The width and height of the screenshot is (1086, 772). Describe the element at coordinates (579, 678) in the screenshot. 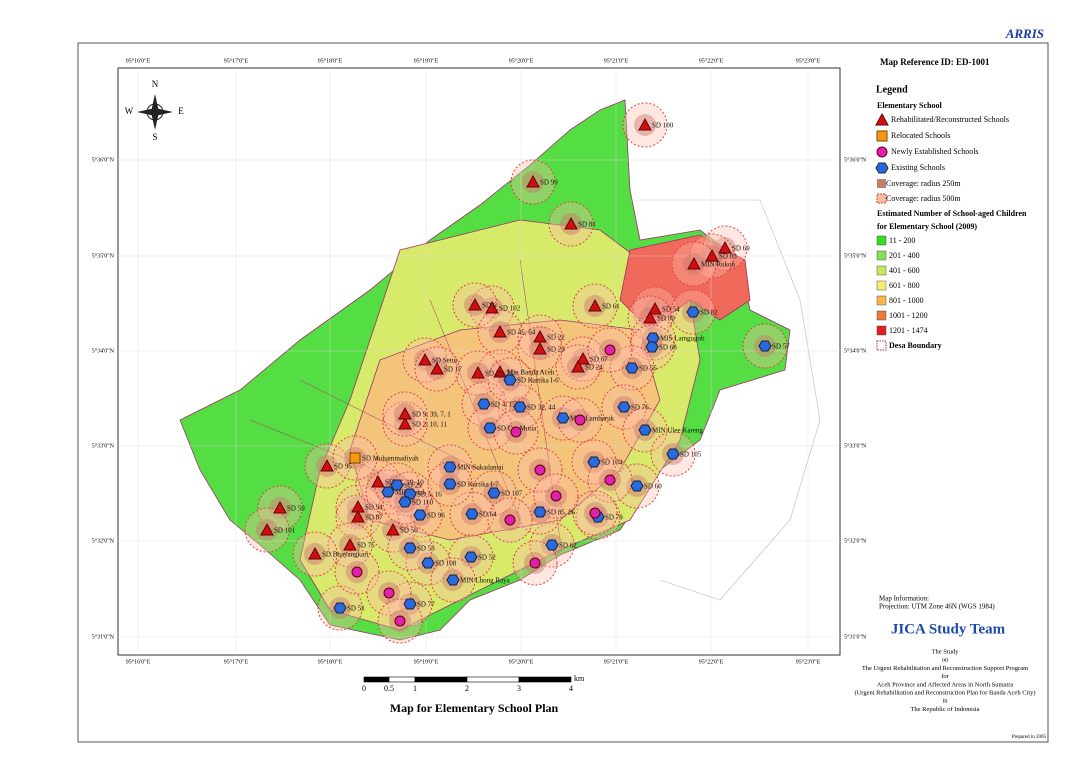

I see `scale-unit: km` at that location.